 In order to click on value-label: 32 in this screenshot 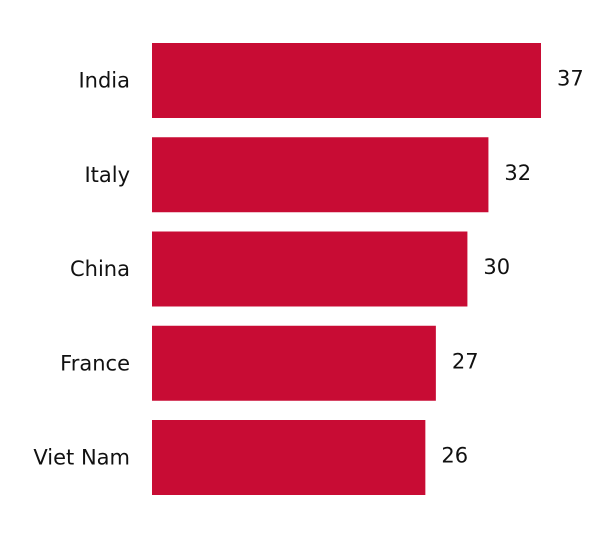, I will do `click(517, 173)`.